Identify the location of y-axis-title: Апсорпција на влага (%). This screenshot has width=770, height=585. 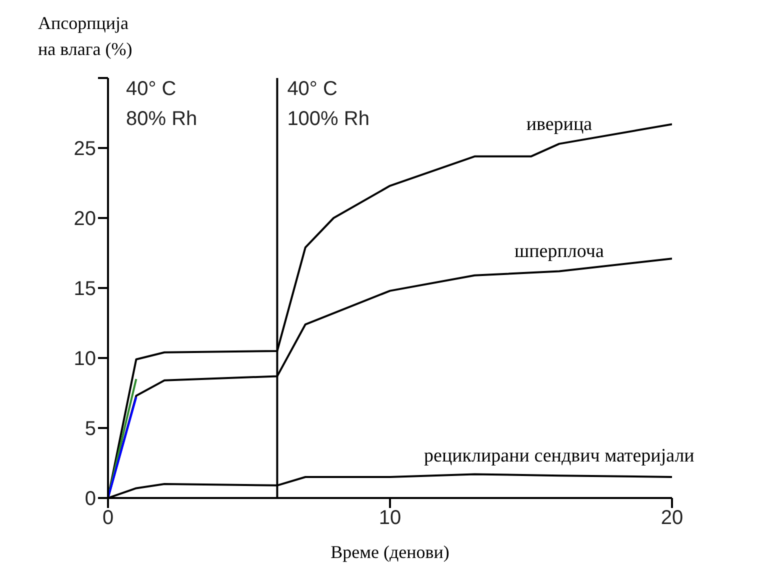
(85, 36).